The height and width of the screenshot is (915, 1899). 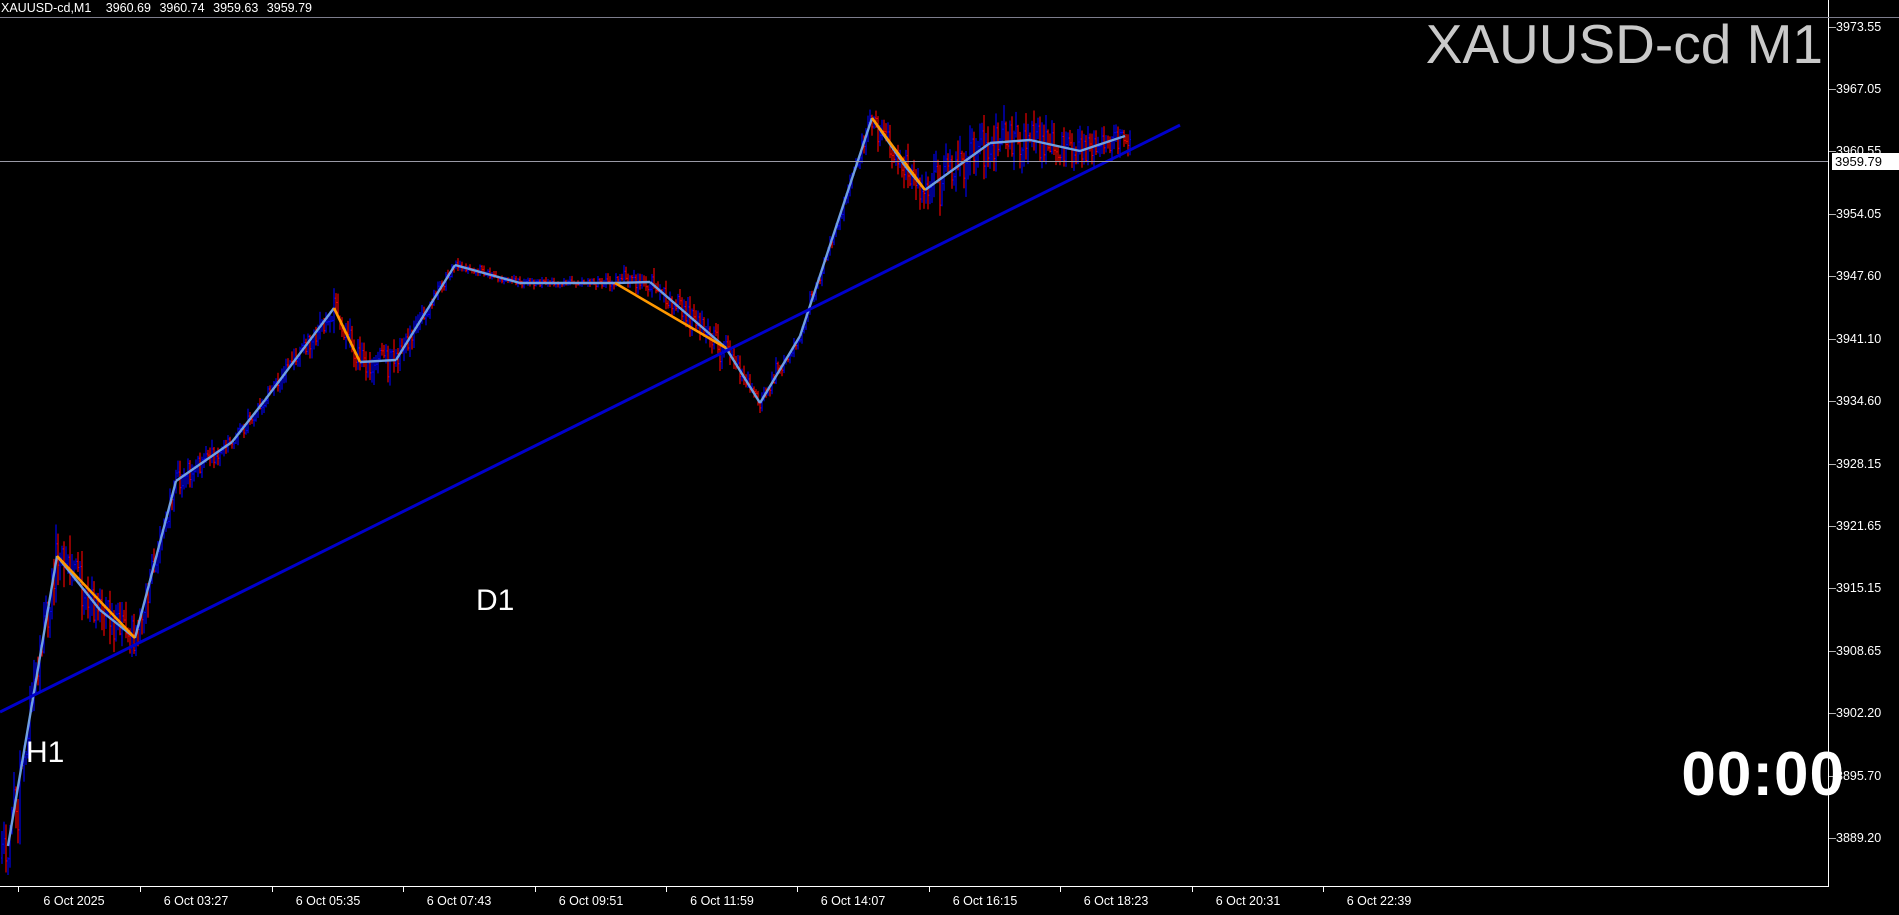 I want to click on timeframe-label-d1: D1, so click(x=495, y=600).